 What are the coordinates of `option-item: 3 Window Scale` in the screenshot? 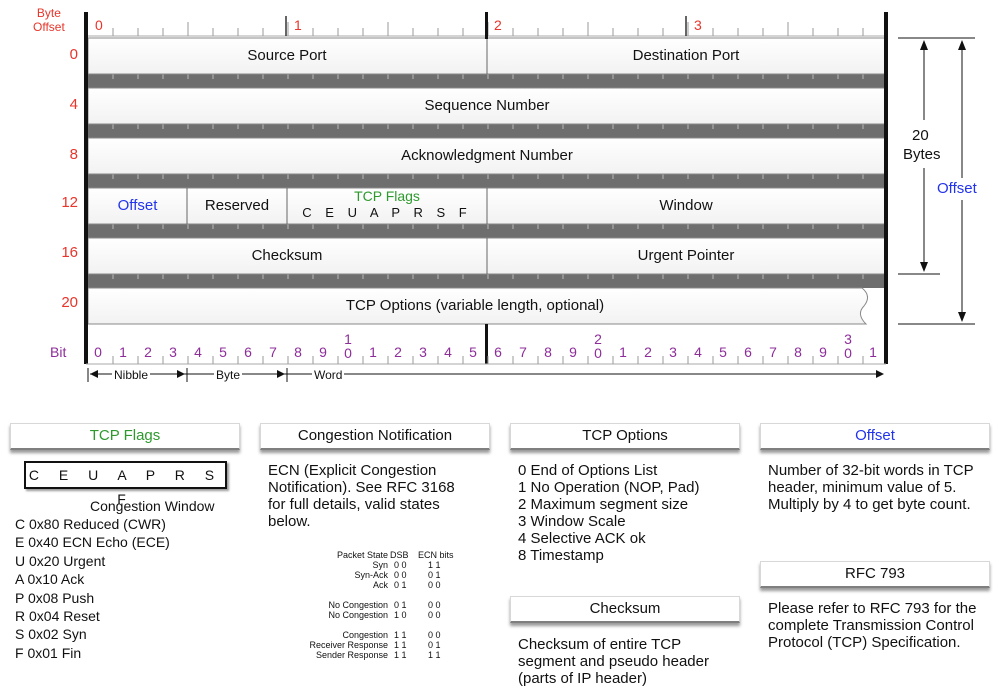 It's located at (572, 521).